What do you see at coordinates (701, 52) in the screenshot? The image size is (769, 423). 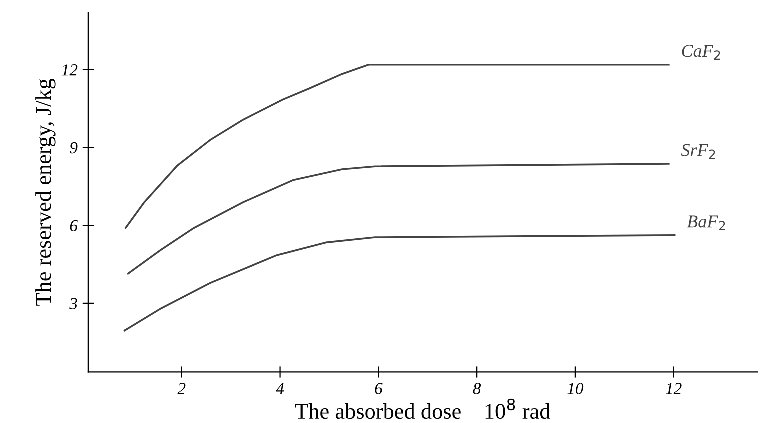 I see `series-label: CaF$_{2}$` at bounding box center [701, 52].